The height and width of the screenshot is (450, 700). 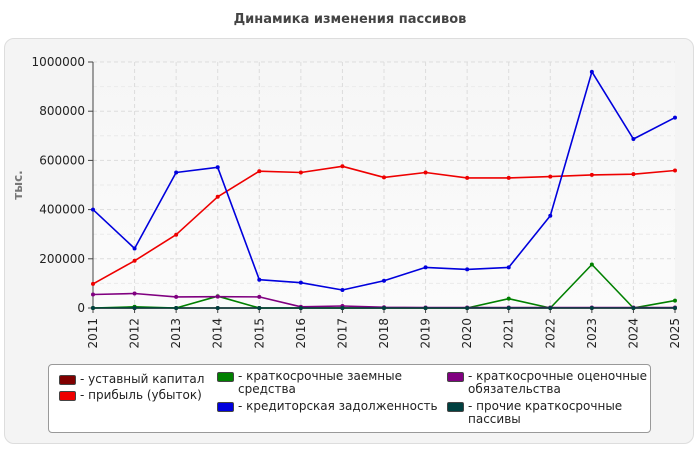 What do you see at coordinates (176, 333) in the screenshot?
I see `x-tick-label: 2013` at bounding box center [176, 333].